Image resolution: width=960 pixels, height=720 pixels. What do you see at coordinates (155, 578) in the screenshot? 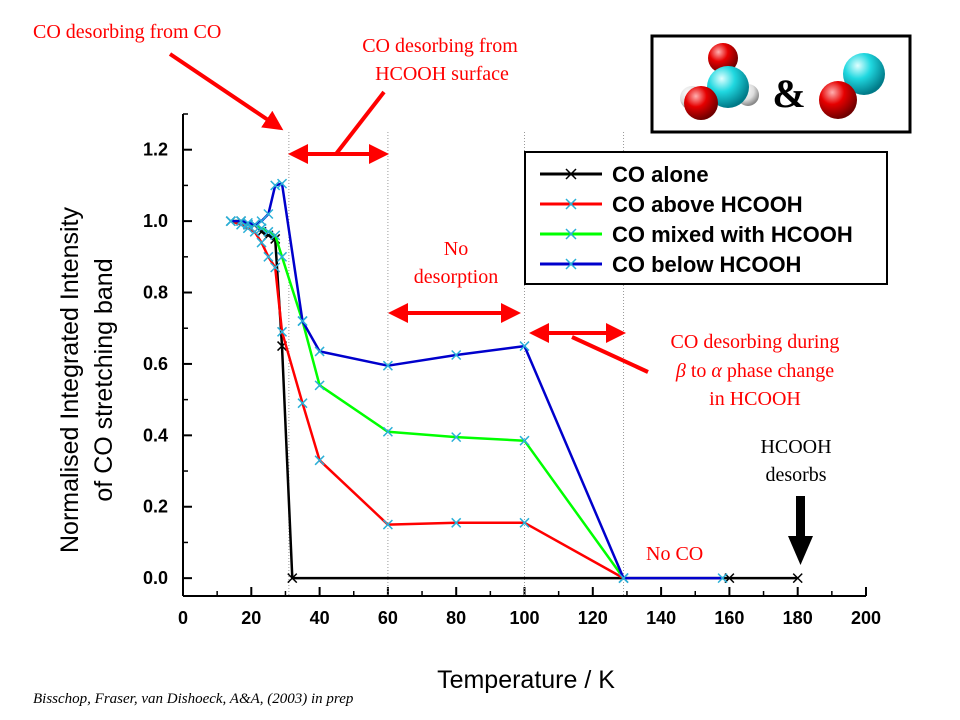
I see `y-tick-label: 0.0` at bounding box center [155, 578].